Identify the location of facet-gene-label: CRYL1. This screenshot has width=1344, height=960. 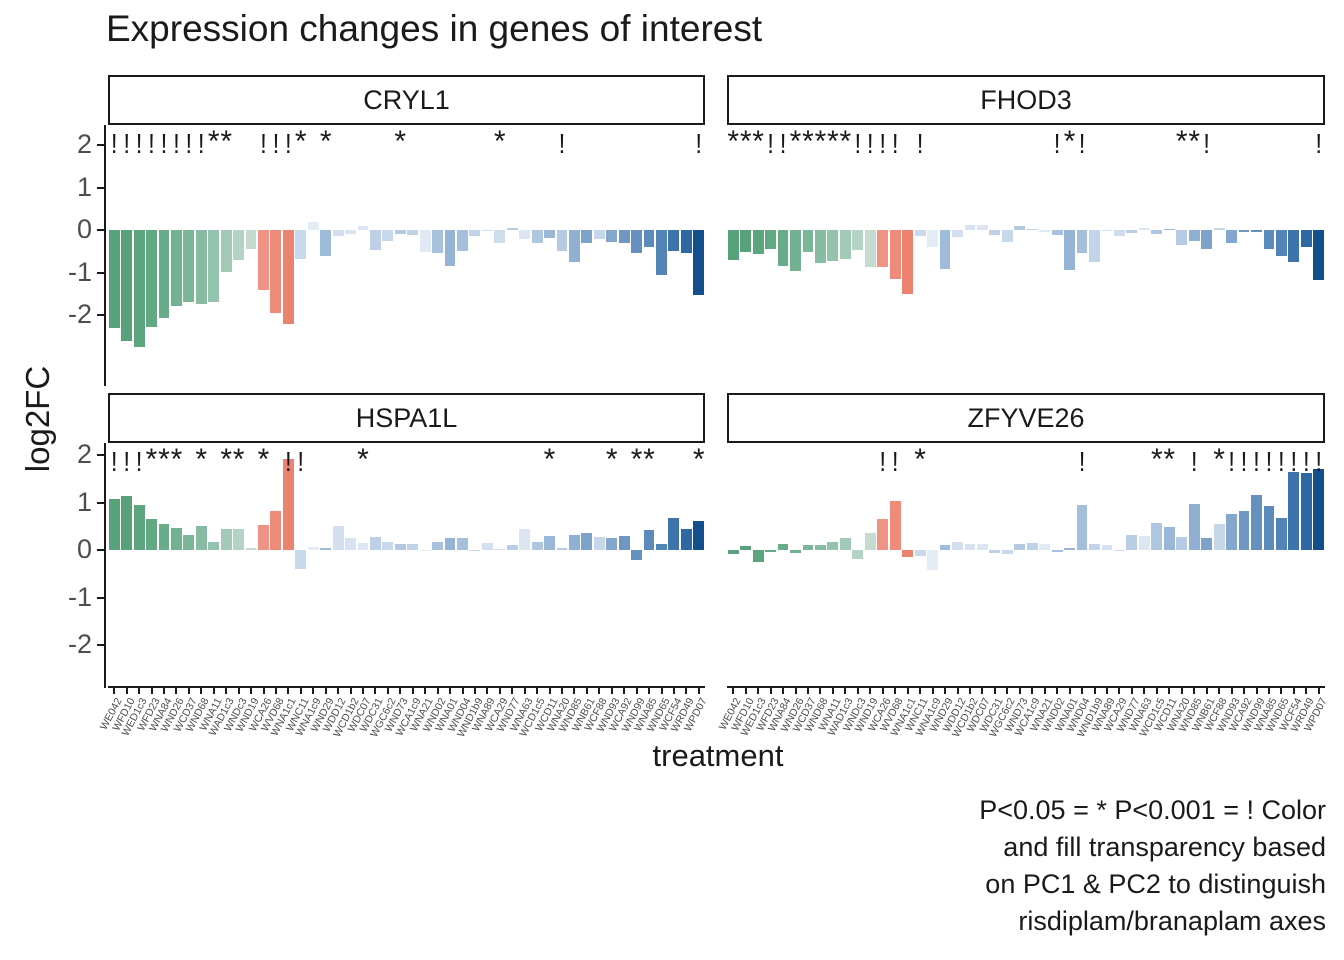
(406, 99).